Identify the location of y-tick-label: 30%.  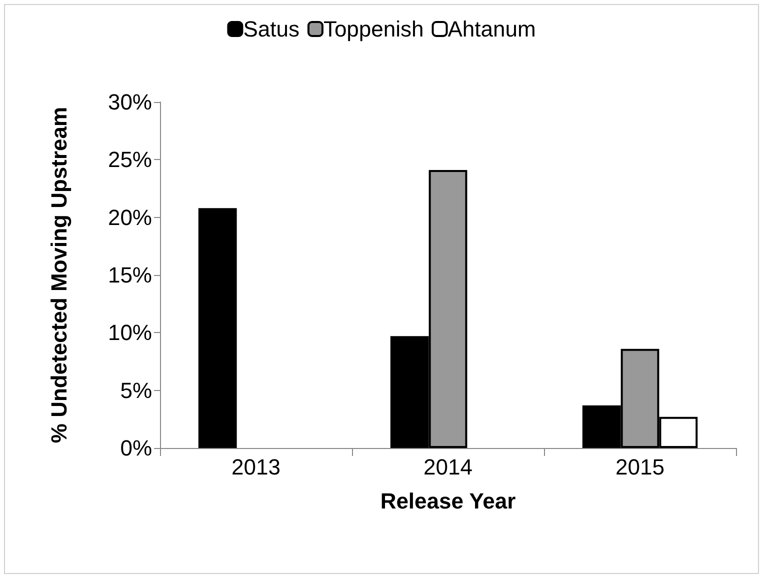
(130, 102).